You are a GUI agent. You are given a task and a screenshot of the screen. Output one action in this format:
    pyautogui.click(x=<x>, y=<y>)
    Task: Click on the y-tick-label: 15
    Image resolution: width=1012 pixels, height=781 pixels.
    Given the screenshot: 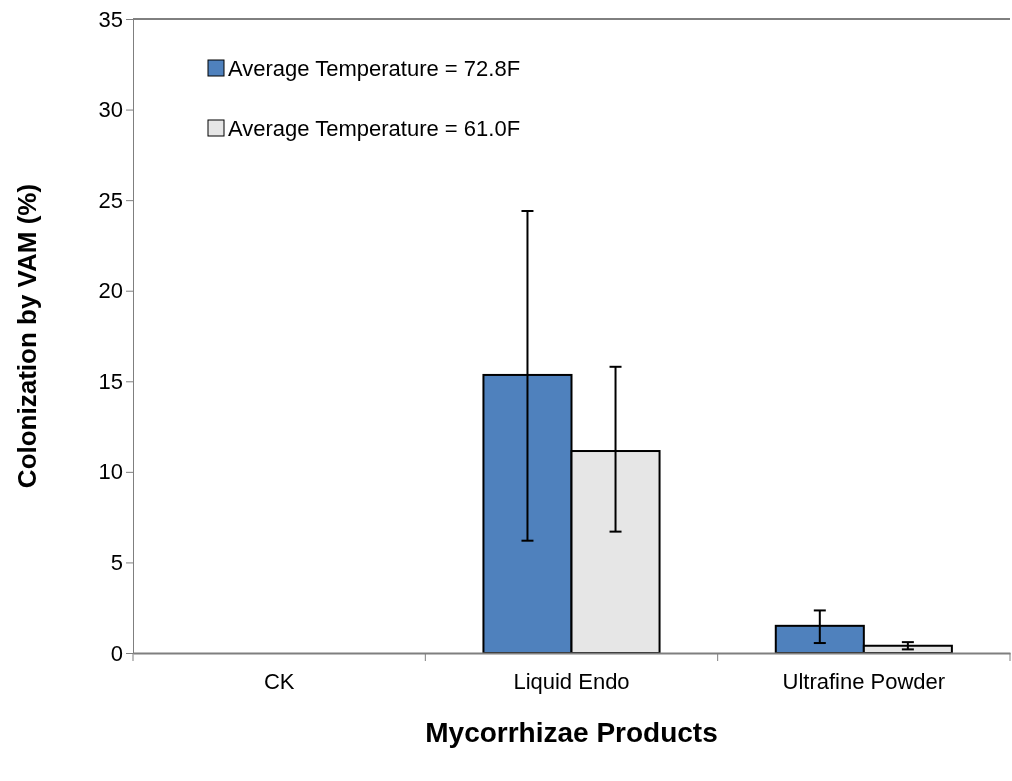 What is the action you would take?
    pyautogui.click(x=110, y=381)
    